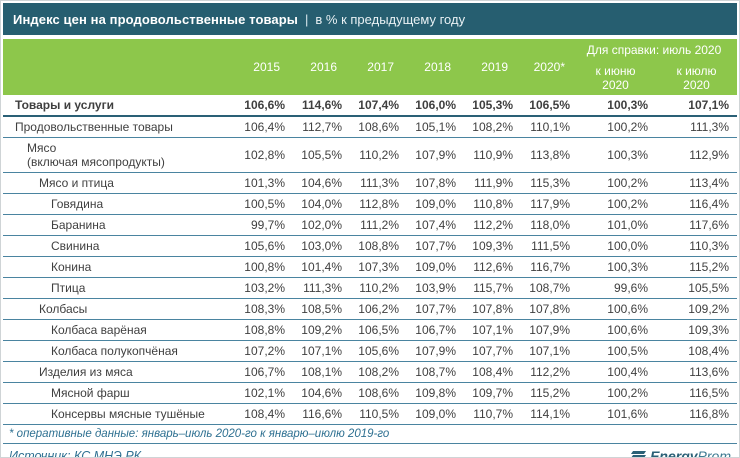 The width and height of the screenshot is (740, 458). I want to click on cell-value: 115,2%, so click(696, 267).